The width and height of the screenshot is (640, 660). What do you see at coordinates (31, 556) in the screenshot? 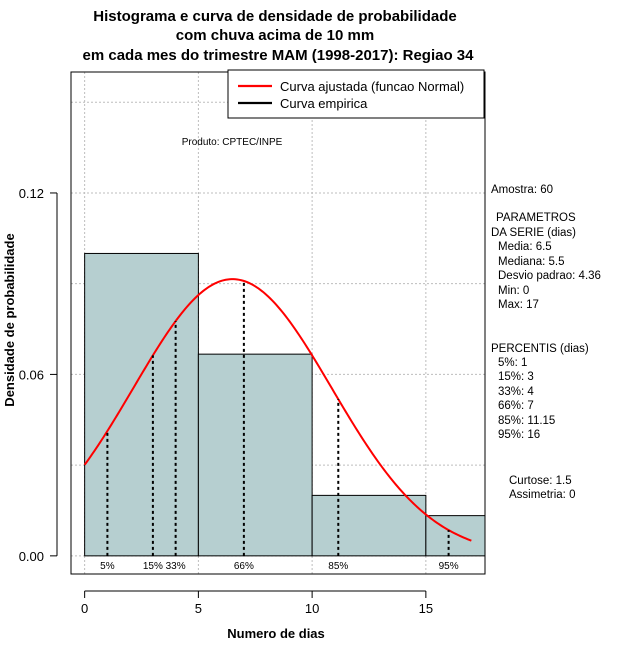
I see `y-tick-label: 0.00` at bounding box center [31, 556].